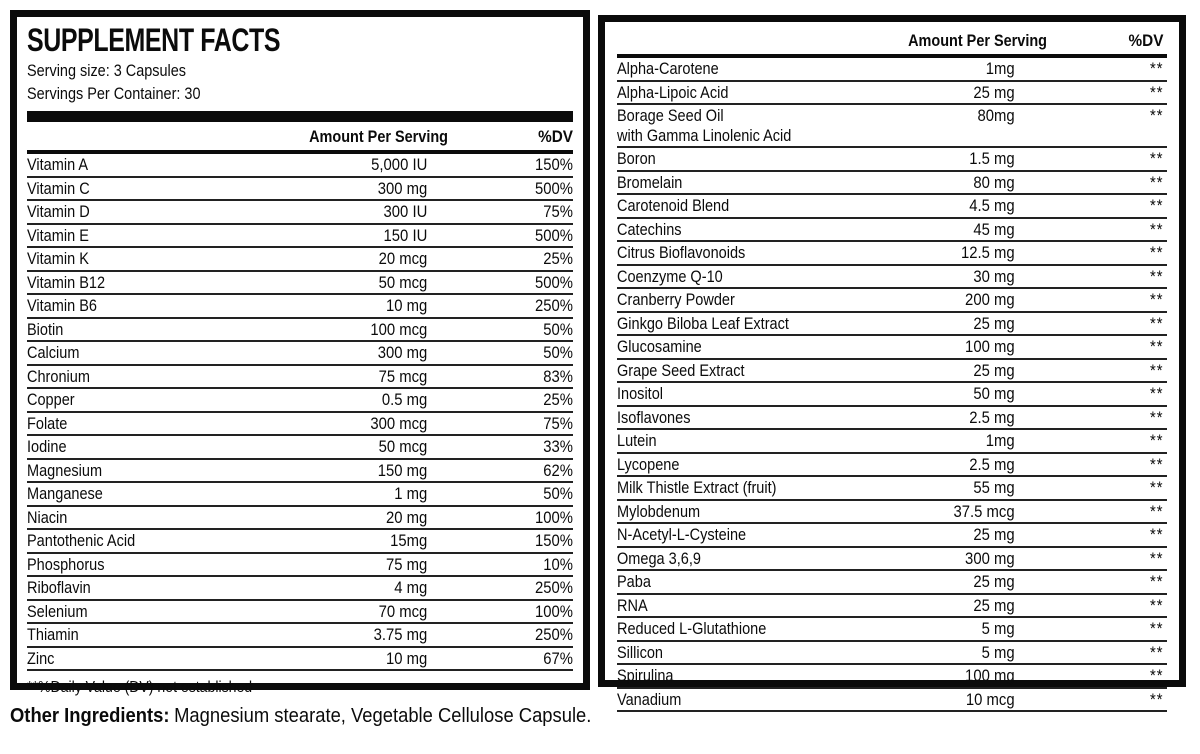 The height and width of the screenshot is (754, 1200). What do you see at coordinates (892, 606) in the screenshot?
I see `ingredient-row: RNA 25 mg **` at bounding box center [892, 606].